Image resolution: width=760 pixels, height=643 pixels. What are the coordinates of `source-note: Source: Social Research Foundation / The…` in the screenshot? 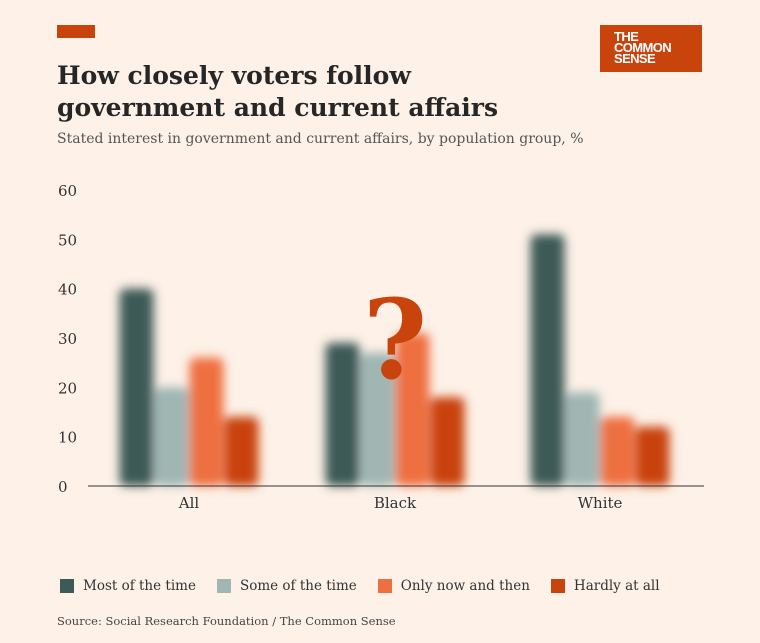 It's located at (226, 621).